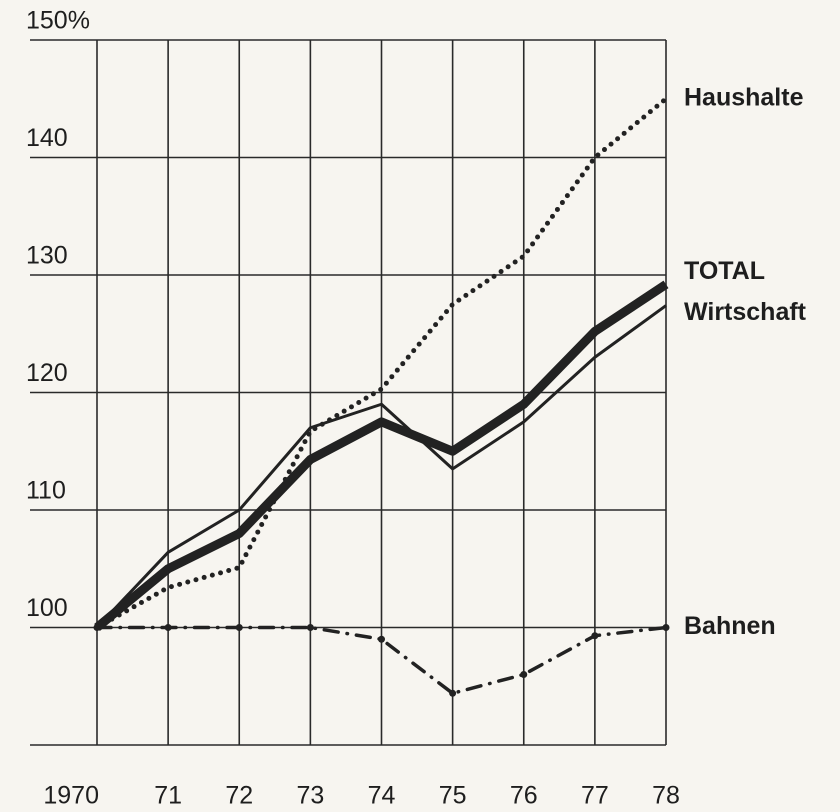 This screenshot has width=840, height=812. What do you see at coordinates (595, 796) in the screenshot?
I see `x-tick-label: 77` at bounding box center [595, 796].